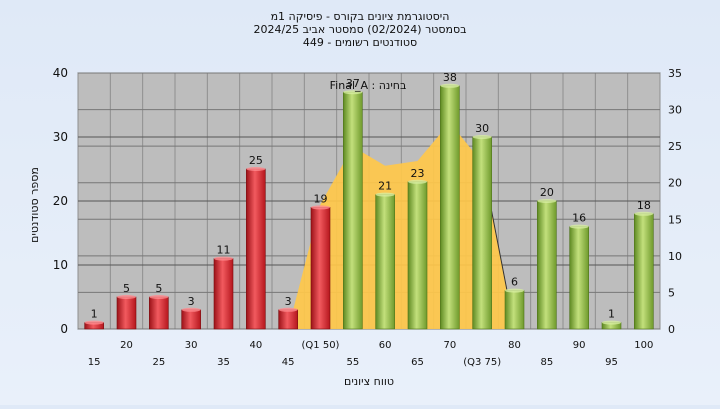 This screenshot has width=720, height=409. What do you see at coordinates (611, 362) in the screenshot?
I see `x-tick-label-95: 95` at bounding box center [611, 362].